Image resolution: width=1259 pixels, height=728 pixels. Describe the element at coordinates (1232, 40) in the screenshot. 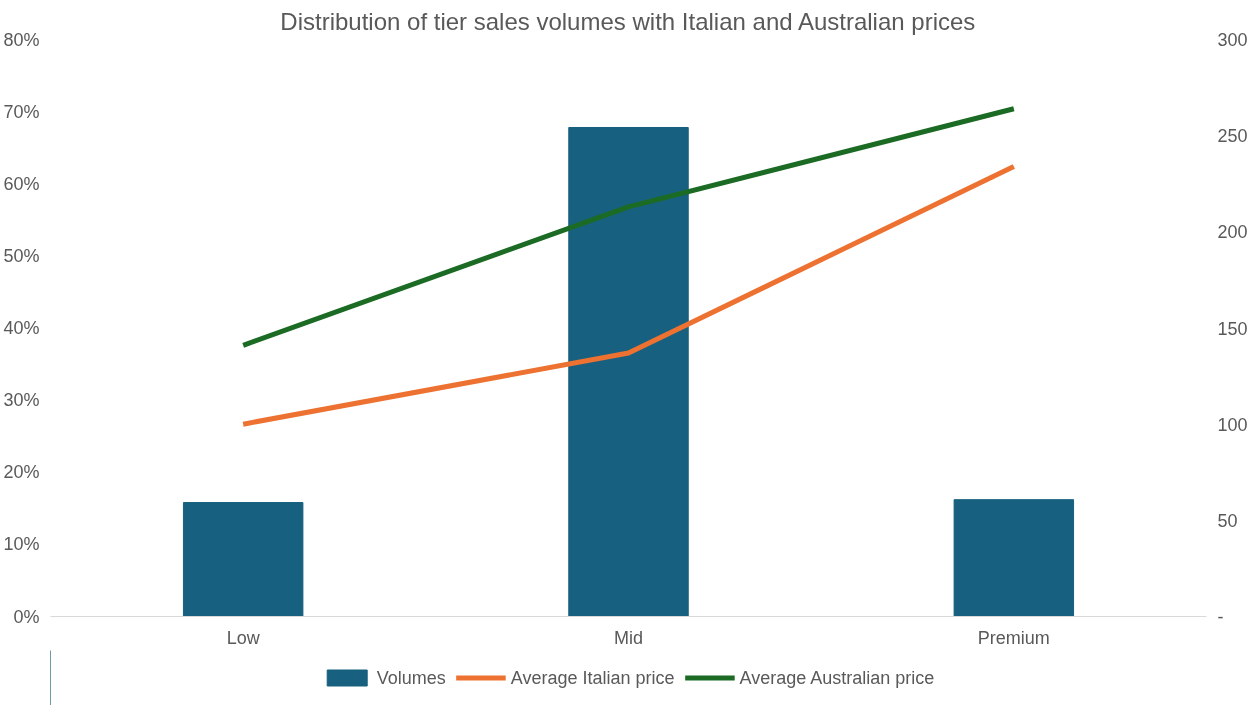

I see `y2-tick-label: 300` at that location.